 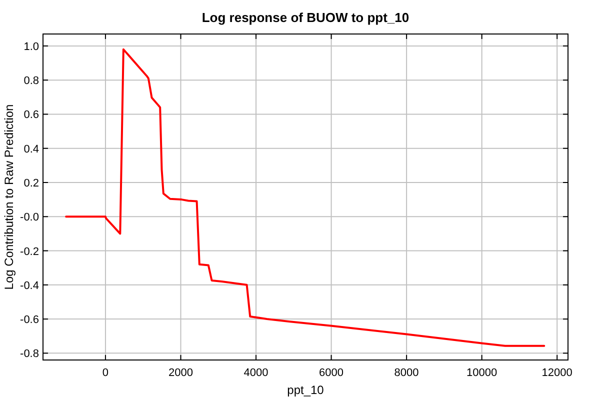 What do you see at coordinates (31, 115) in the screenshot?
I see `y-tick-label: 0.6` at bounding box center [31, 115].